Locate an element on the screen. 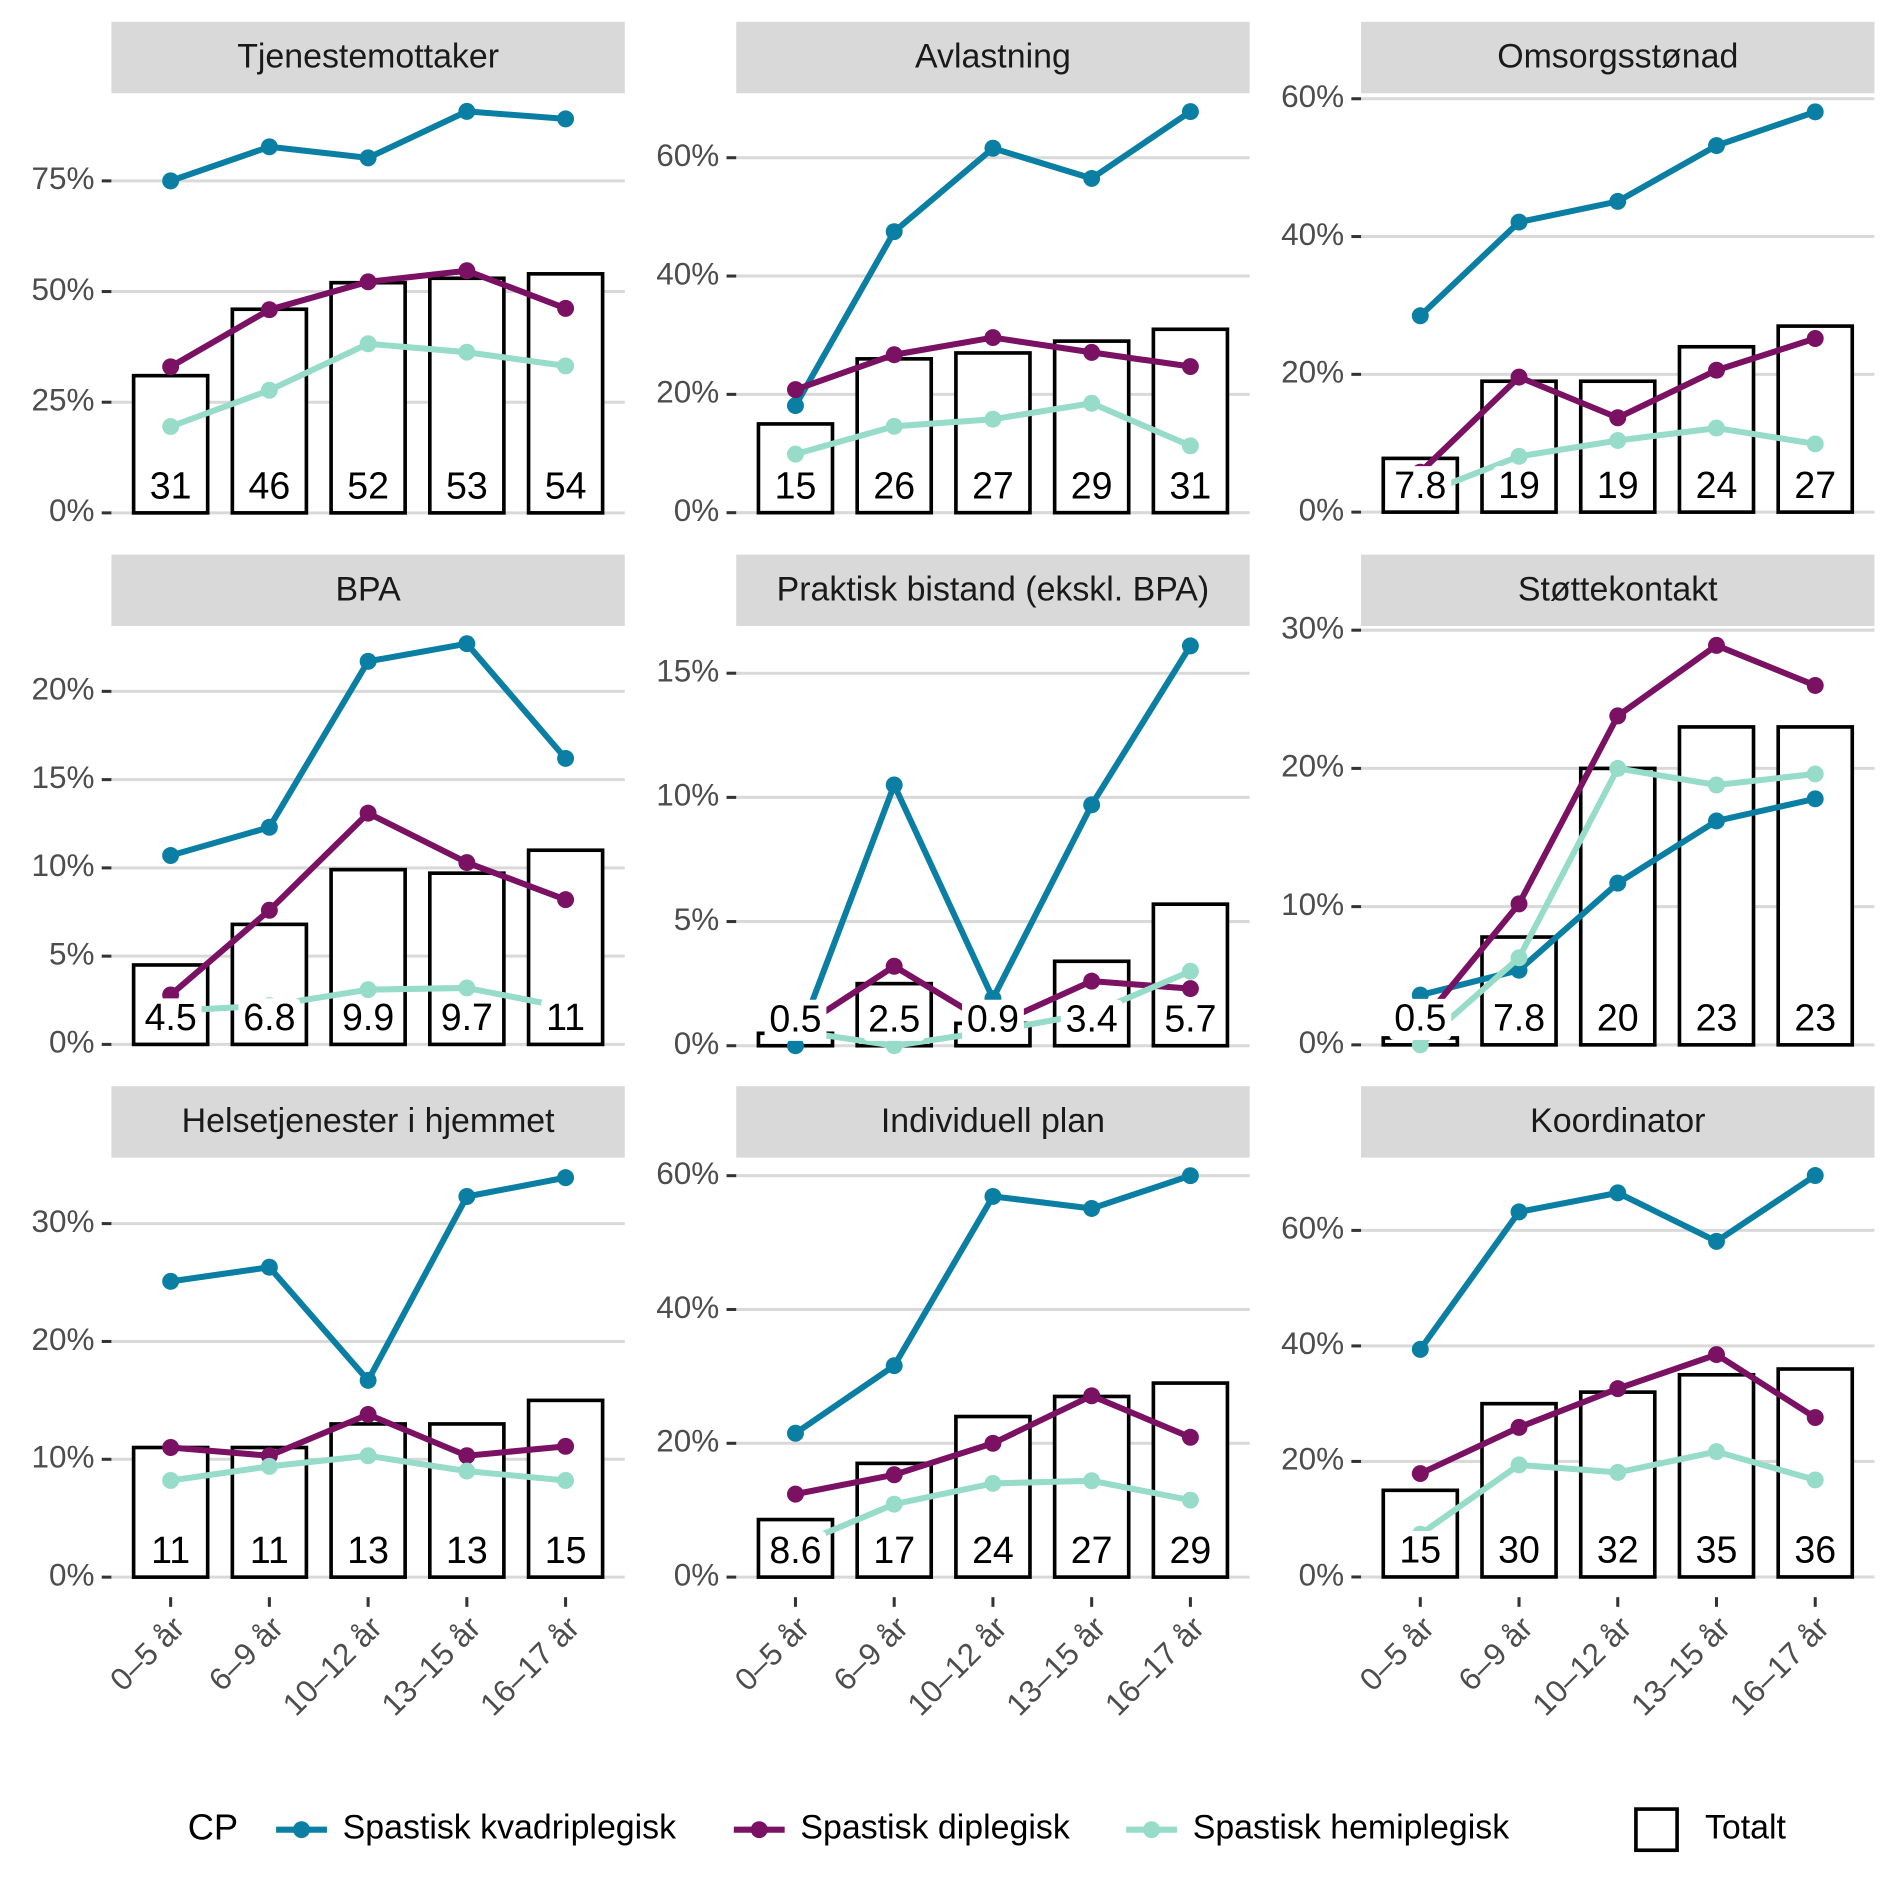 The width and height of the screenshot is (1889, 1889). panel-title: Avlastning is located at coordinates (993, 57).